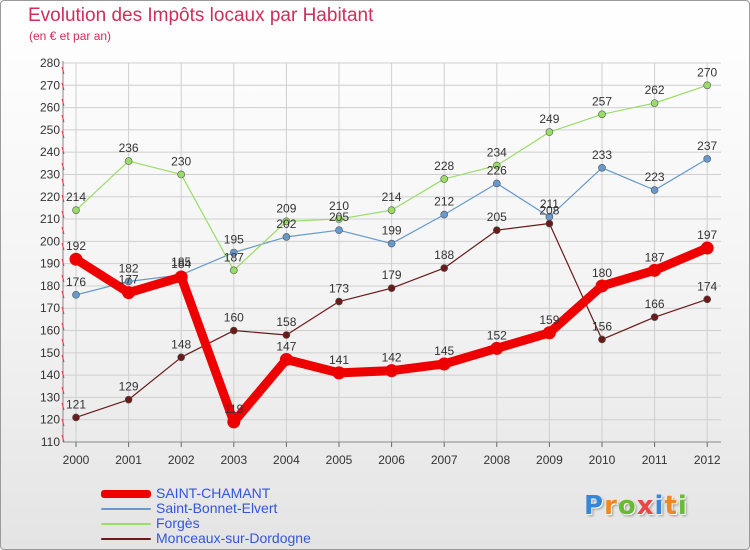  I want to click on y-tick-label: 200, so click(50, 241).